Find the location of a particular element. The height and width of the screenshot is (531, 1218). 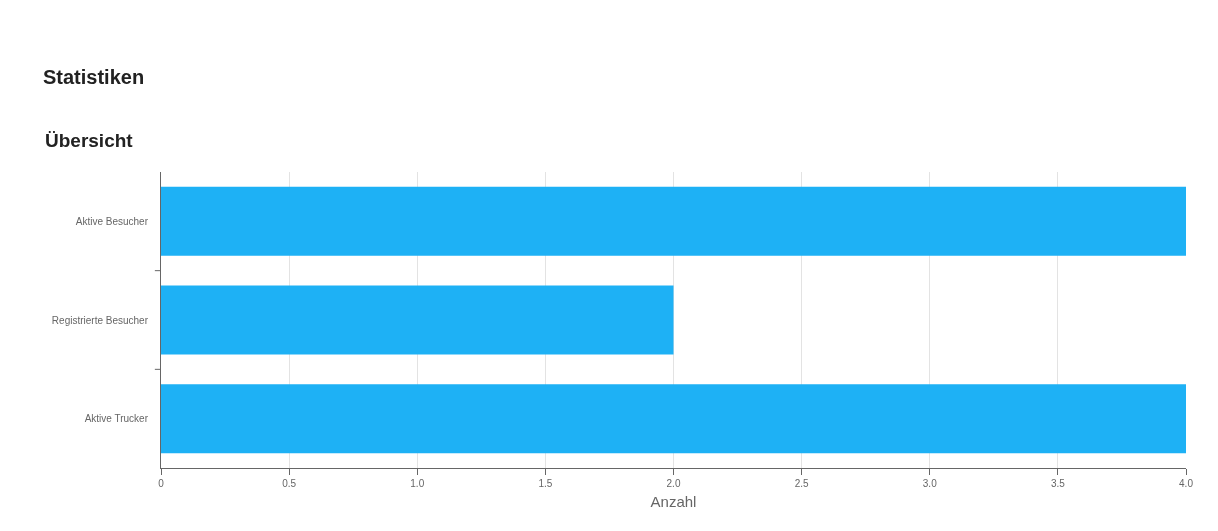

x-tick-label: 3.5 is located at coordinates (1058, 483).